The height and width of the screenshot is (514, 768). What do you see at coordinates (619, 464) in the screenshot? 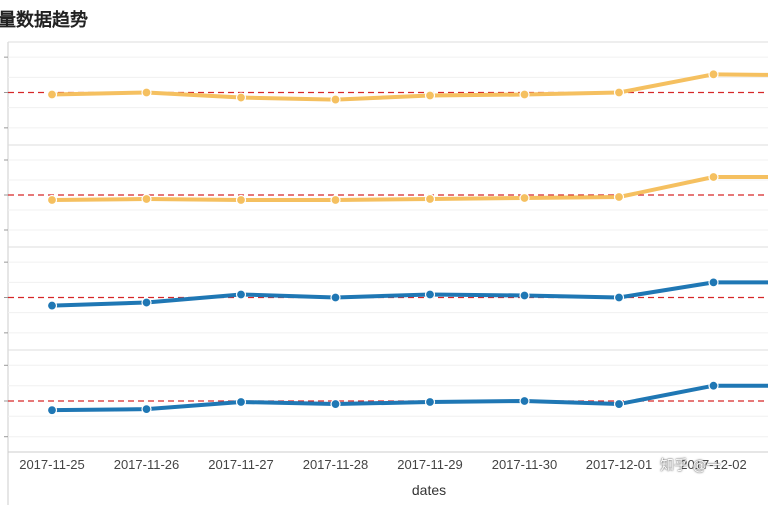
I see `x-tick-label-7: 2017-12-01` at bounding box center [619, 464].